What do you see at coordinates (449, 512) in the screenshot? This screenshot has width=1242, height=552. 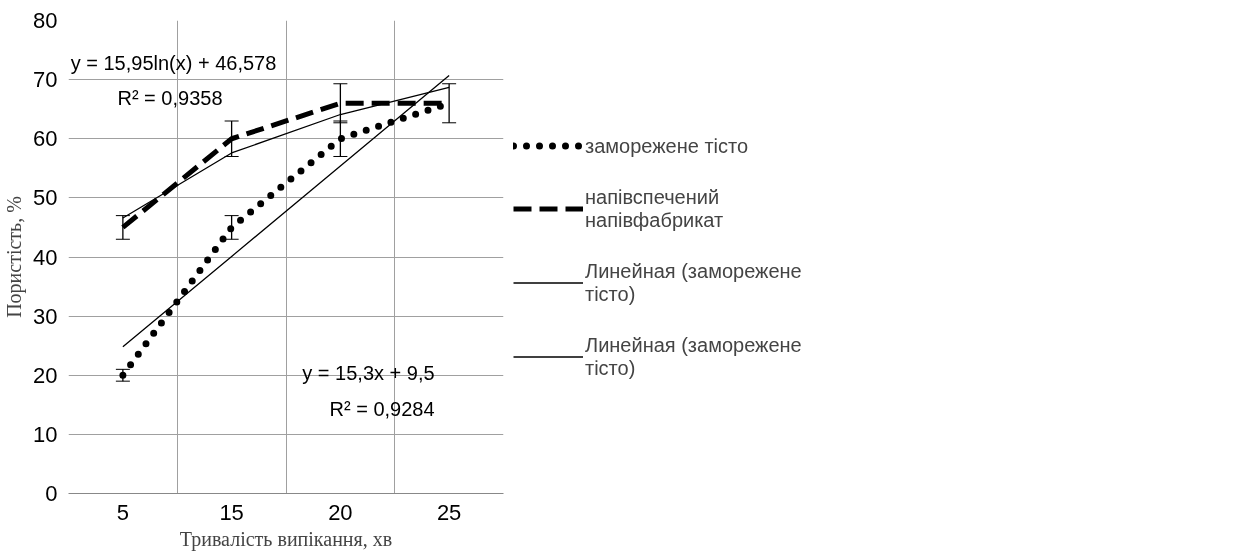 I see `x-tick-label: 25` at bounding box center [449, 512].